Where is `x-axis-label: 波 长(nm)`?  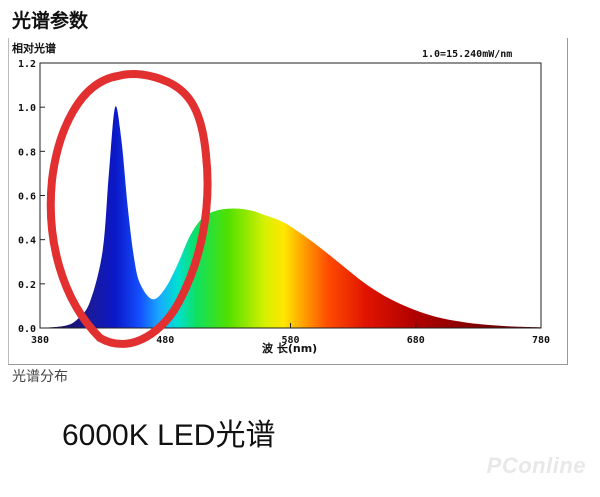 x-axis-label: 波 长(nm) is located at coordinates (289, 348).